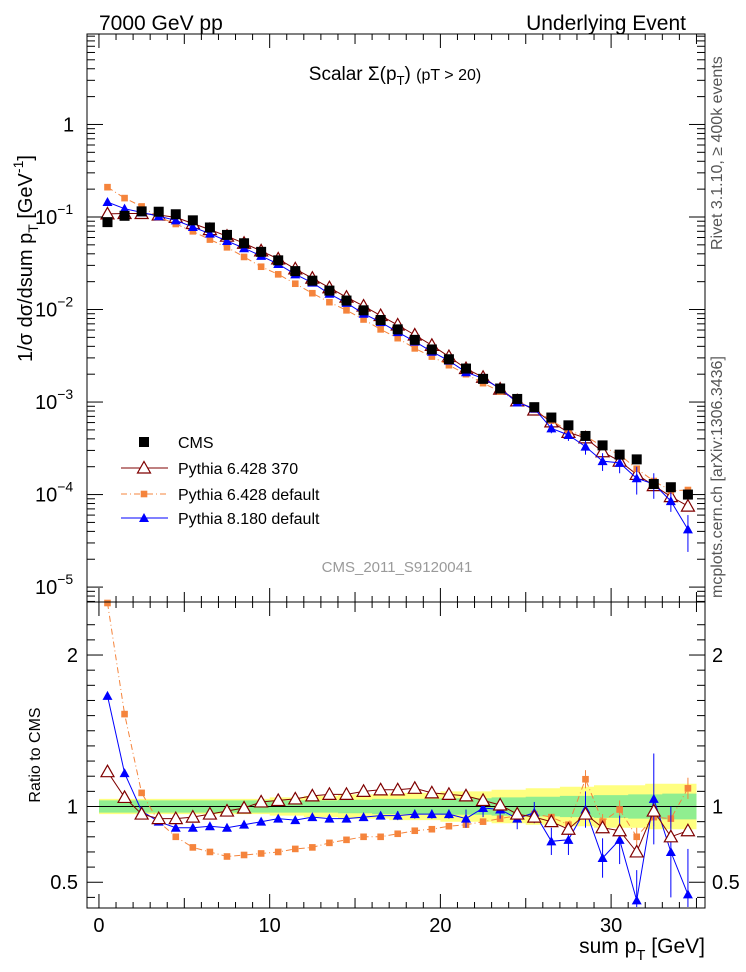 The width and height of the screenshot is (746, 972). Describe the element at coordinates (54, 585) in the screenshot. I see `y-tick-label: 10−5` at that location.